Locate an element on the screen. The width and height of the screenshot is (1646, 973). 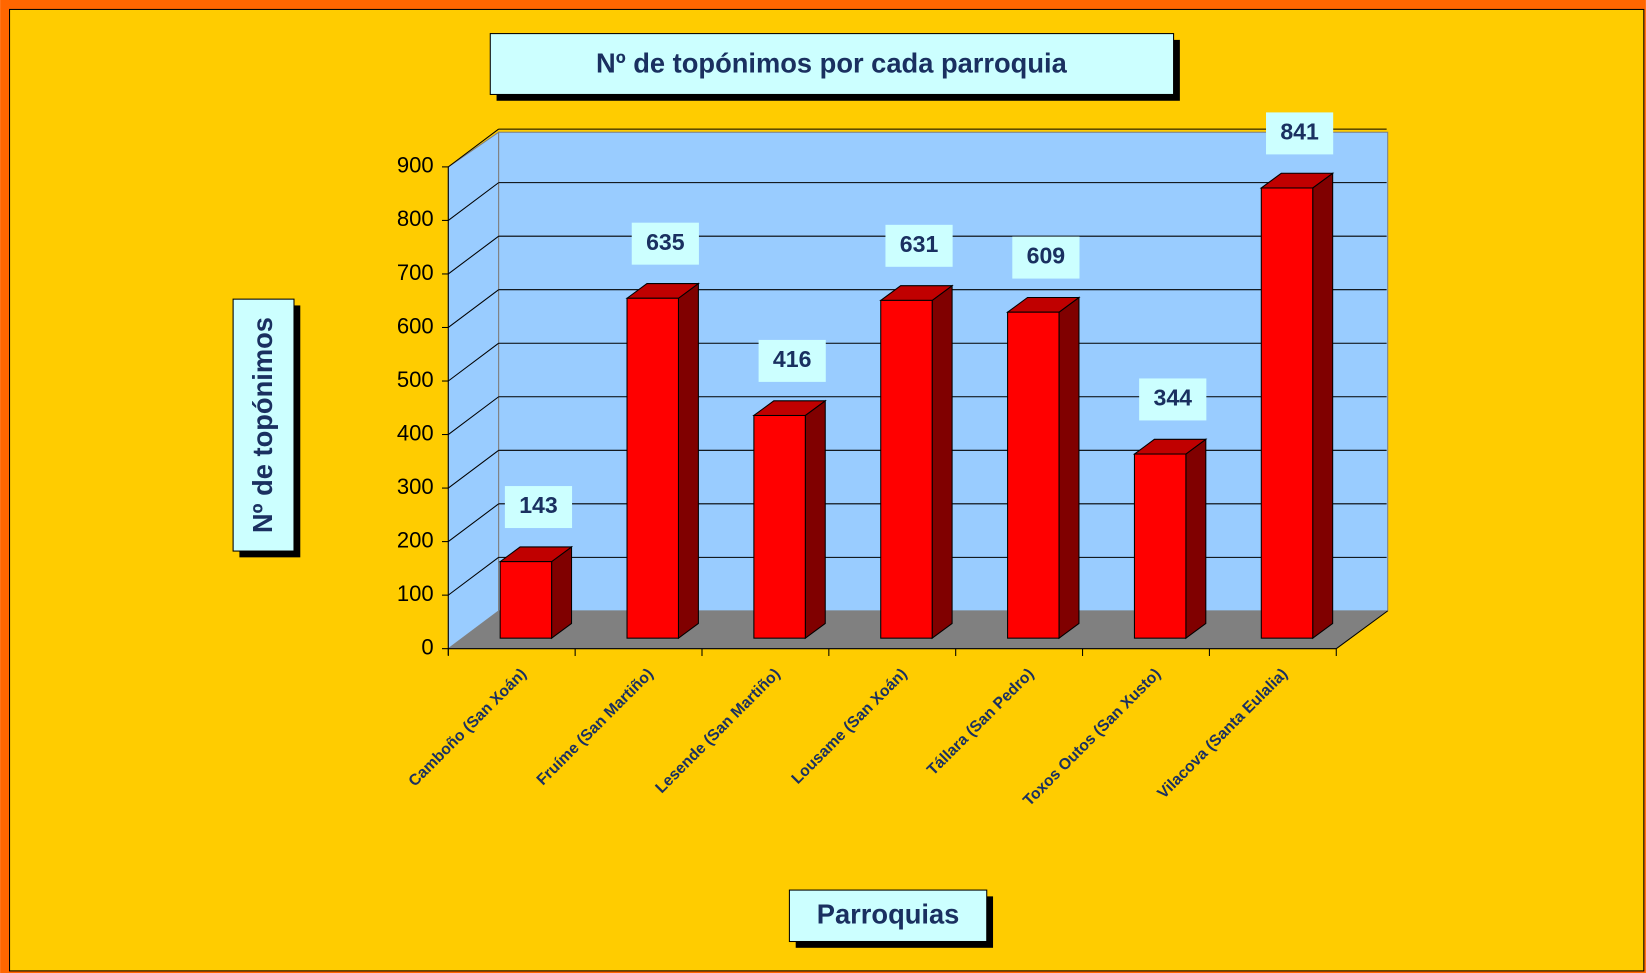
title-box is located at coordinates (832, 64).